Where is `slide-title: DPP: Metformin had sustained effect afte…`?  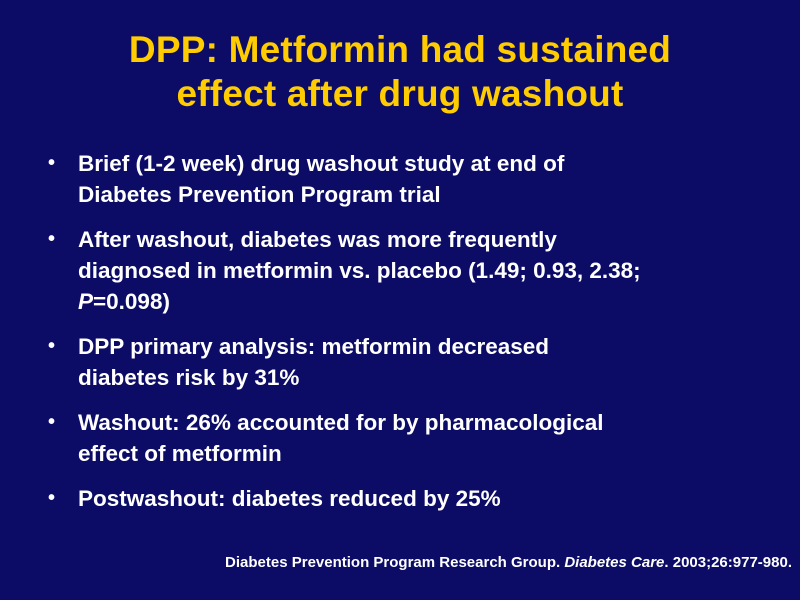 slide-title: DPP: Metformin had sustained effect afte… is located at coordinates (400, 72).